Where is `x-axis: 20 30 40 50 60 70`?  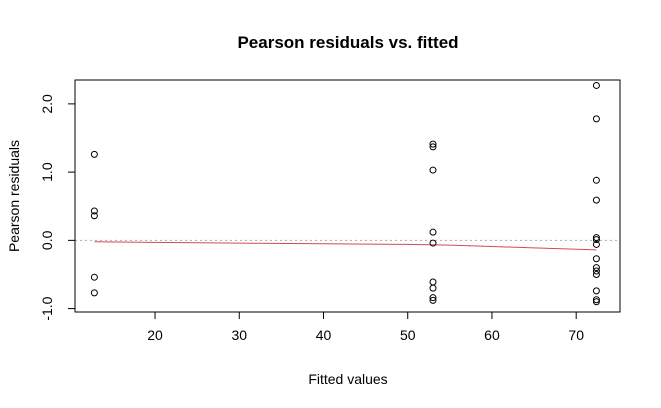 x-axis: 20 30 40 50 60 70 is located at coordinates (365, 327).